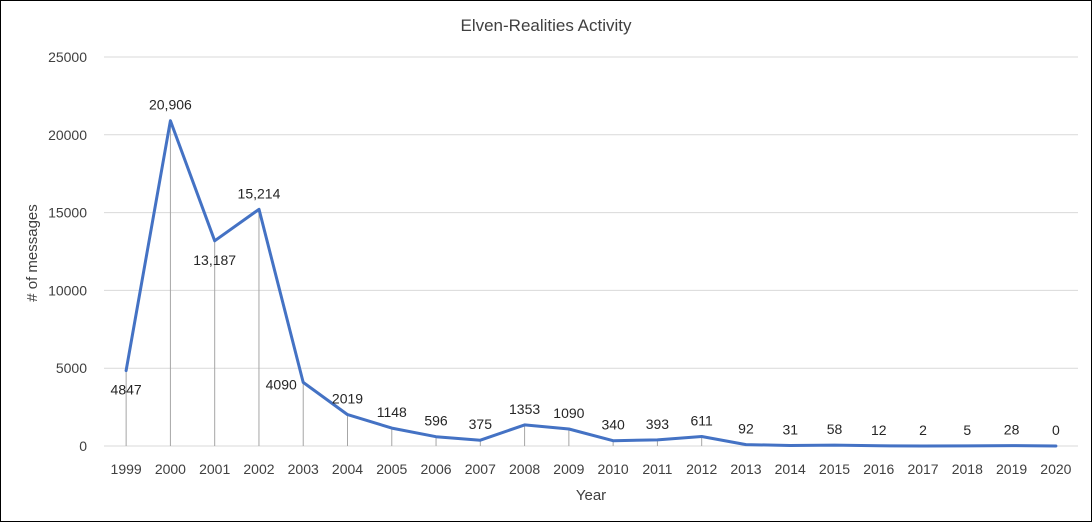 The width and height of the screenshot is (1092, 522). I want to click on y-axis-ticks: 0 5000 10000 15000 20000 25000, so click(67, 251).